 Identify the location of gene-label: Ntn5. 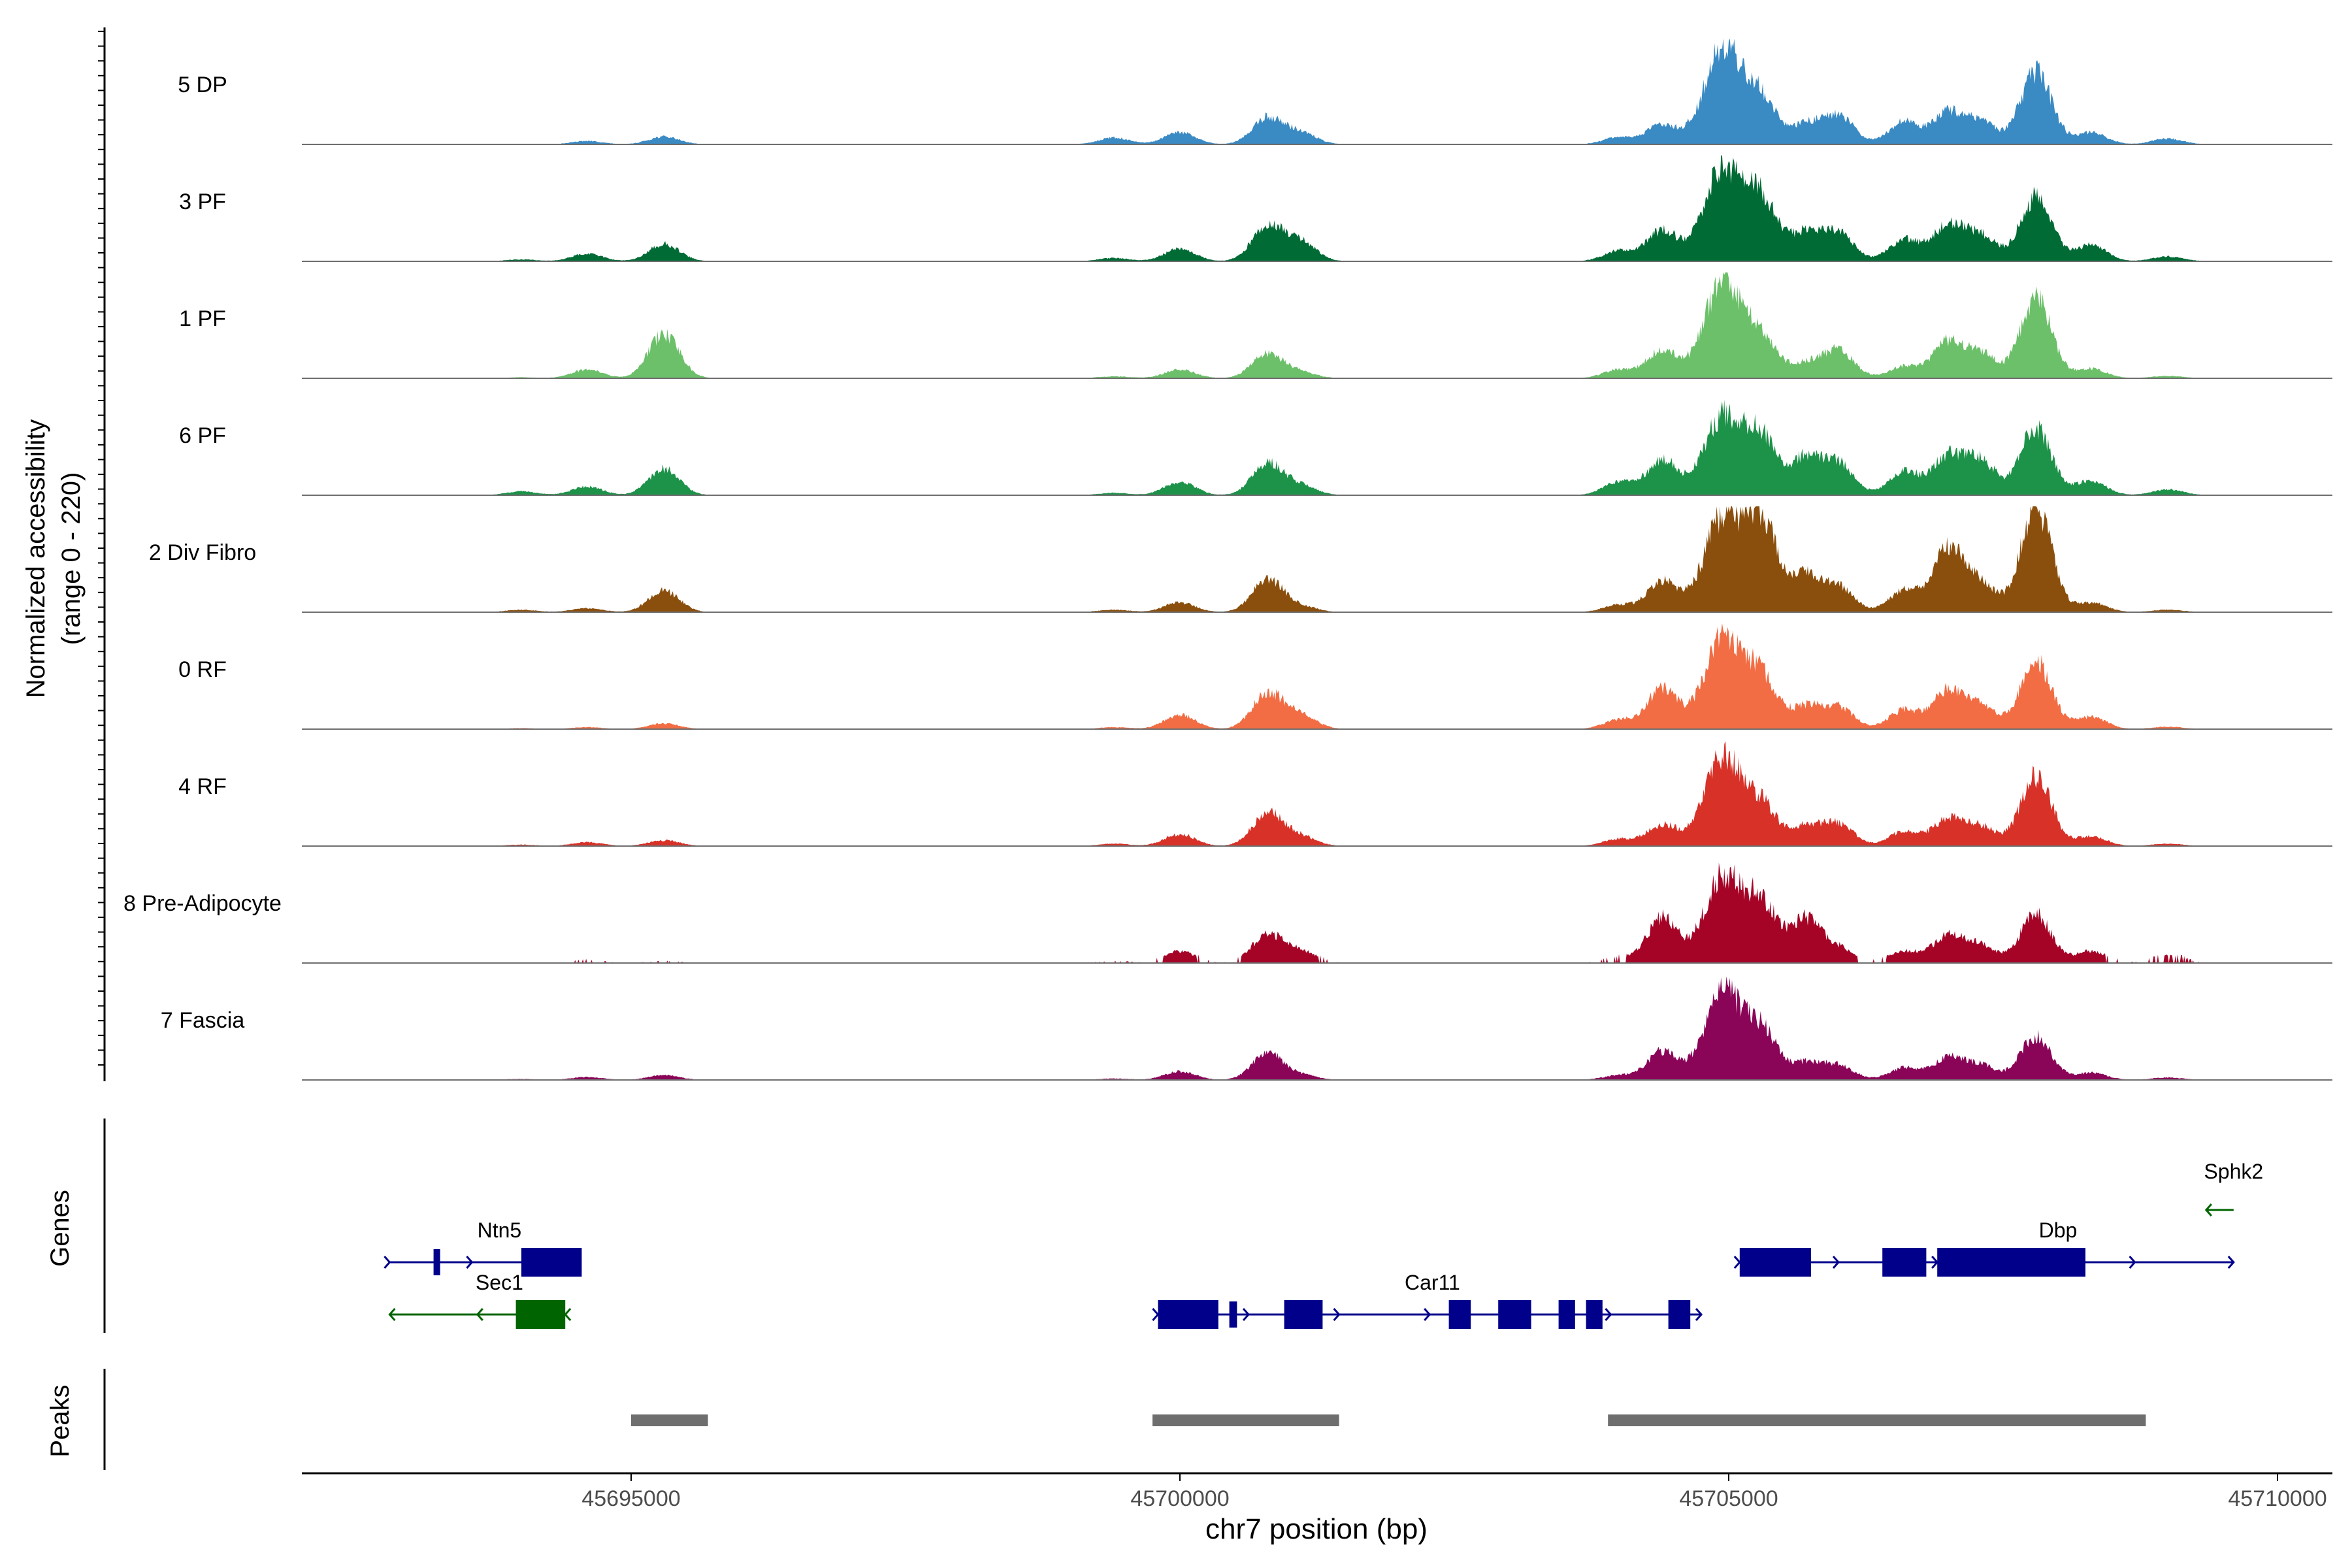
(500, 1230).